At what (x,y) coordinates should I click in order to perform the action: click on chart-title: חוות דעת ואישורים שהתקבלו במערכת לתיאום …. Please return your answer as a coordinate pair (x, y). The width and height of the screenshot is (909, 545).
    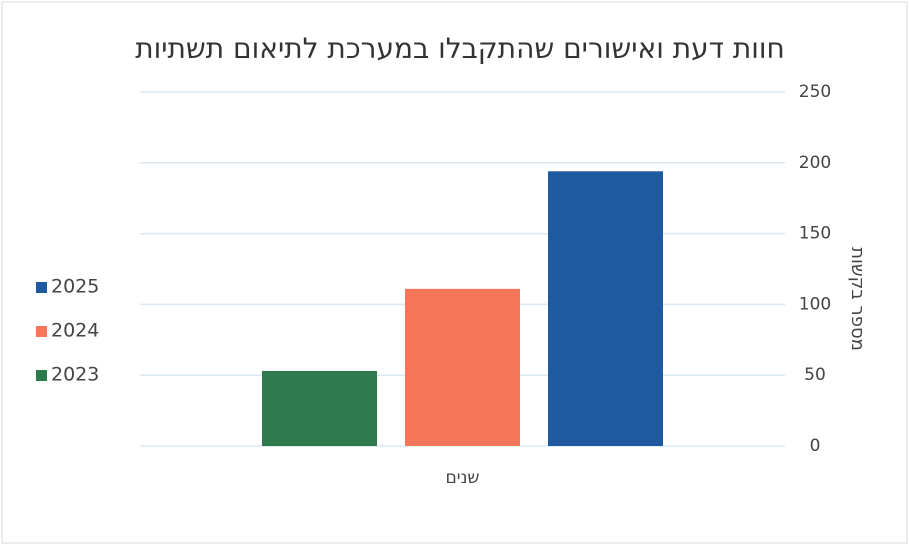
    Looking at the image, I should click on (460, 48).